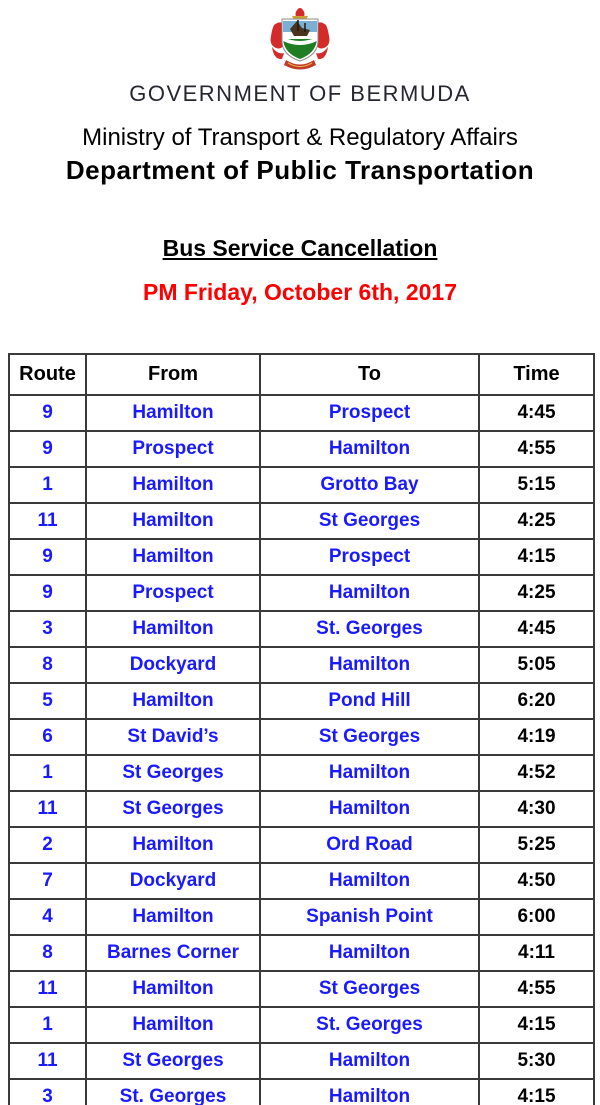 This screenshot has width=600, height=1105. I want to click on time-cell: 6:20, so click(536, 701).